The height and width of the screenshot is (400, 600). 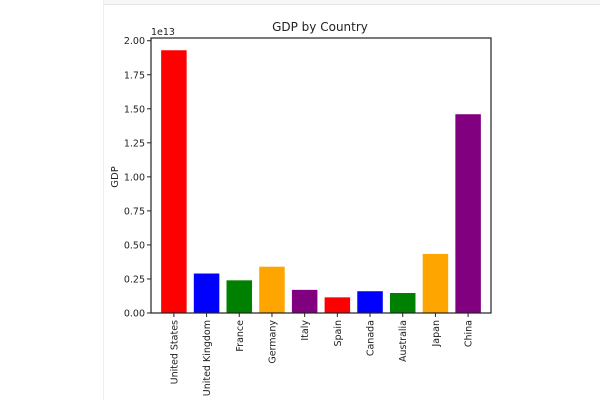 What do you see at coordinates (239, 296) in the screenshot?
I see `bar-france` at bounding box center [239, 296].